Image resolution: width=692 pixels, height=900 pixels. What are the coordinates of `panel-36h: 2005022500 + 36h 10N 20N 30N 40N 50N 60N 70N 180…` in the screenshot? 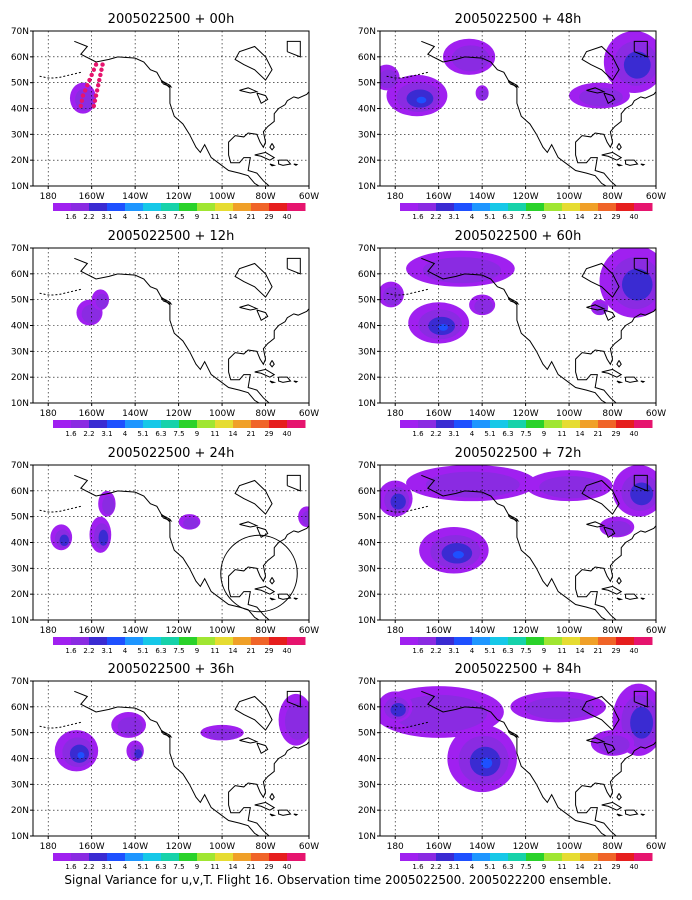 It's located at (165, 766).